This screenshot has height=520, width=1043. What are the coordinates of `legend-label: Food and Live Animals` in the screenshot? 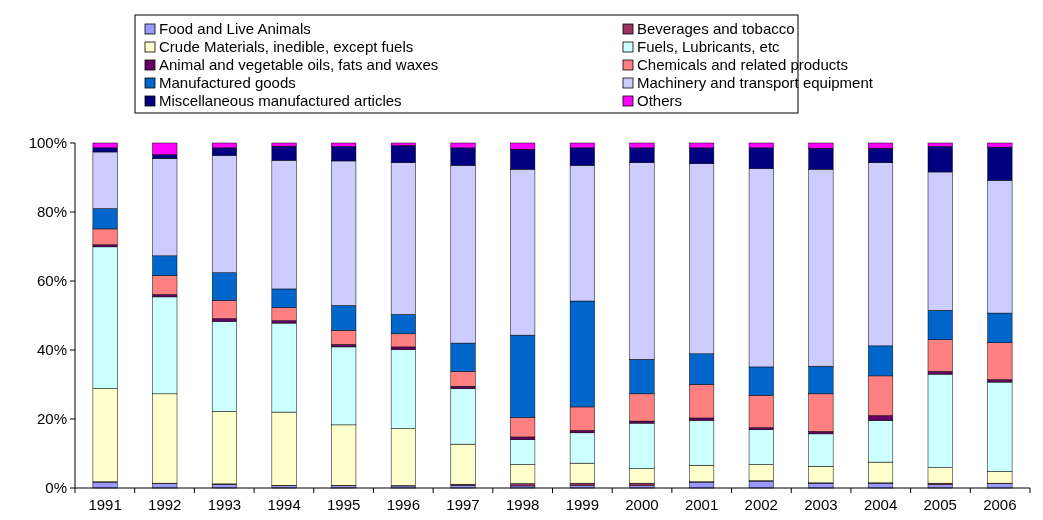 It's located at (235, 28).